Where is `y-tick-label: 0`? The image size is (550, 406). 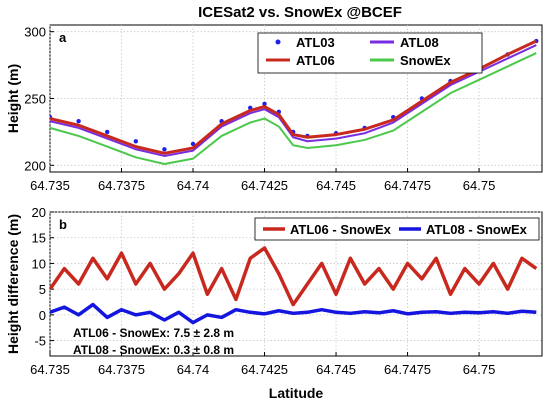 y-tick-label: 0 is located at coordinates (42, 315).